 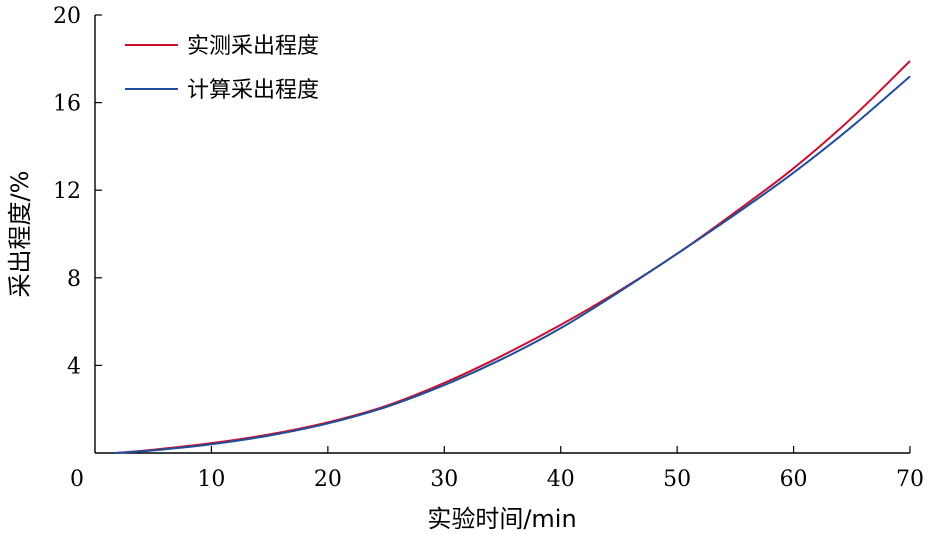 I want to click on y-axis-label: 采出程度/%, so click(x=20, y=234).